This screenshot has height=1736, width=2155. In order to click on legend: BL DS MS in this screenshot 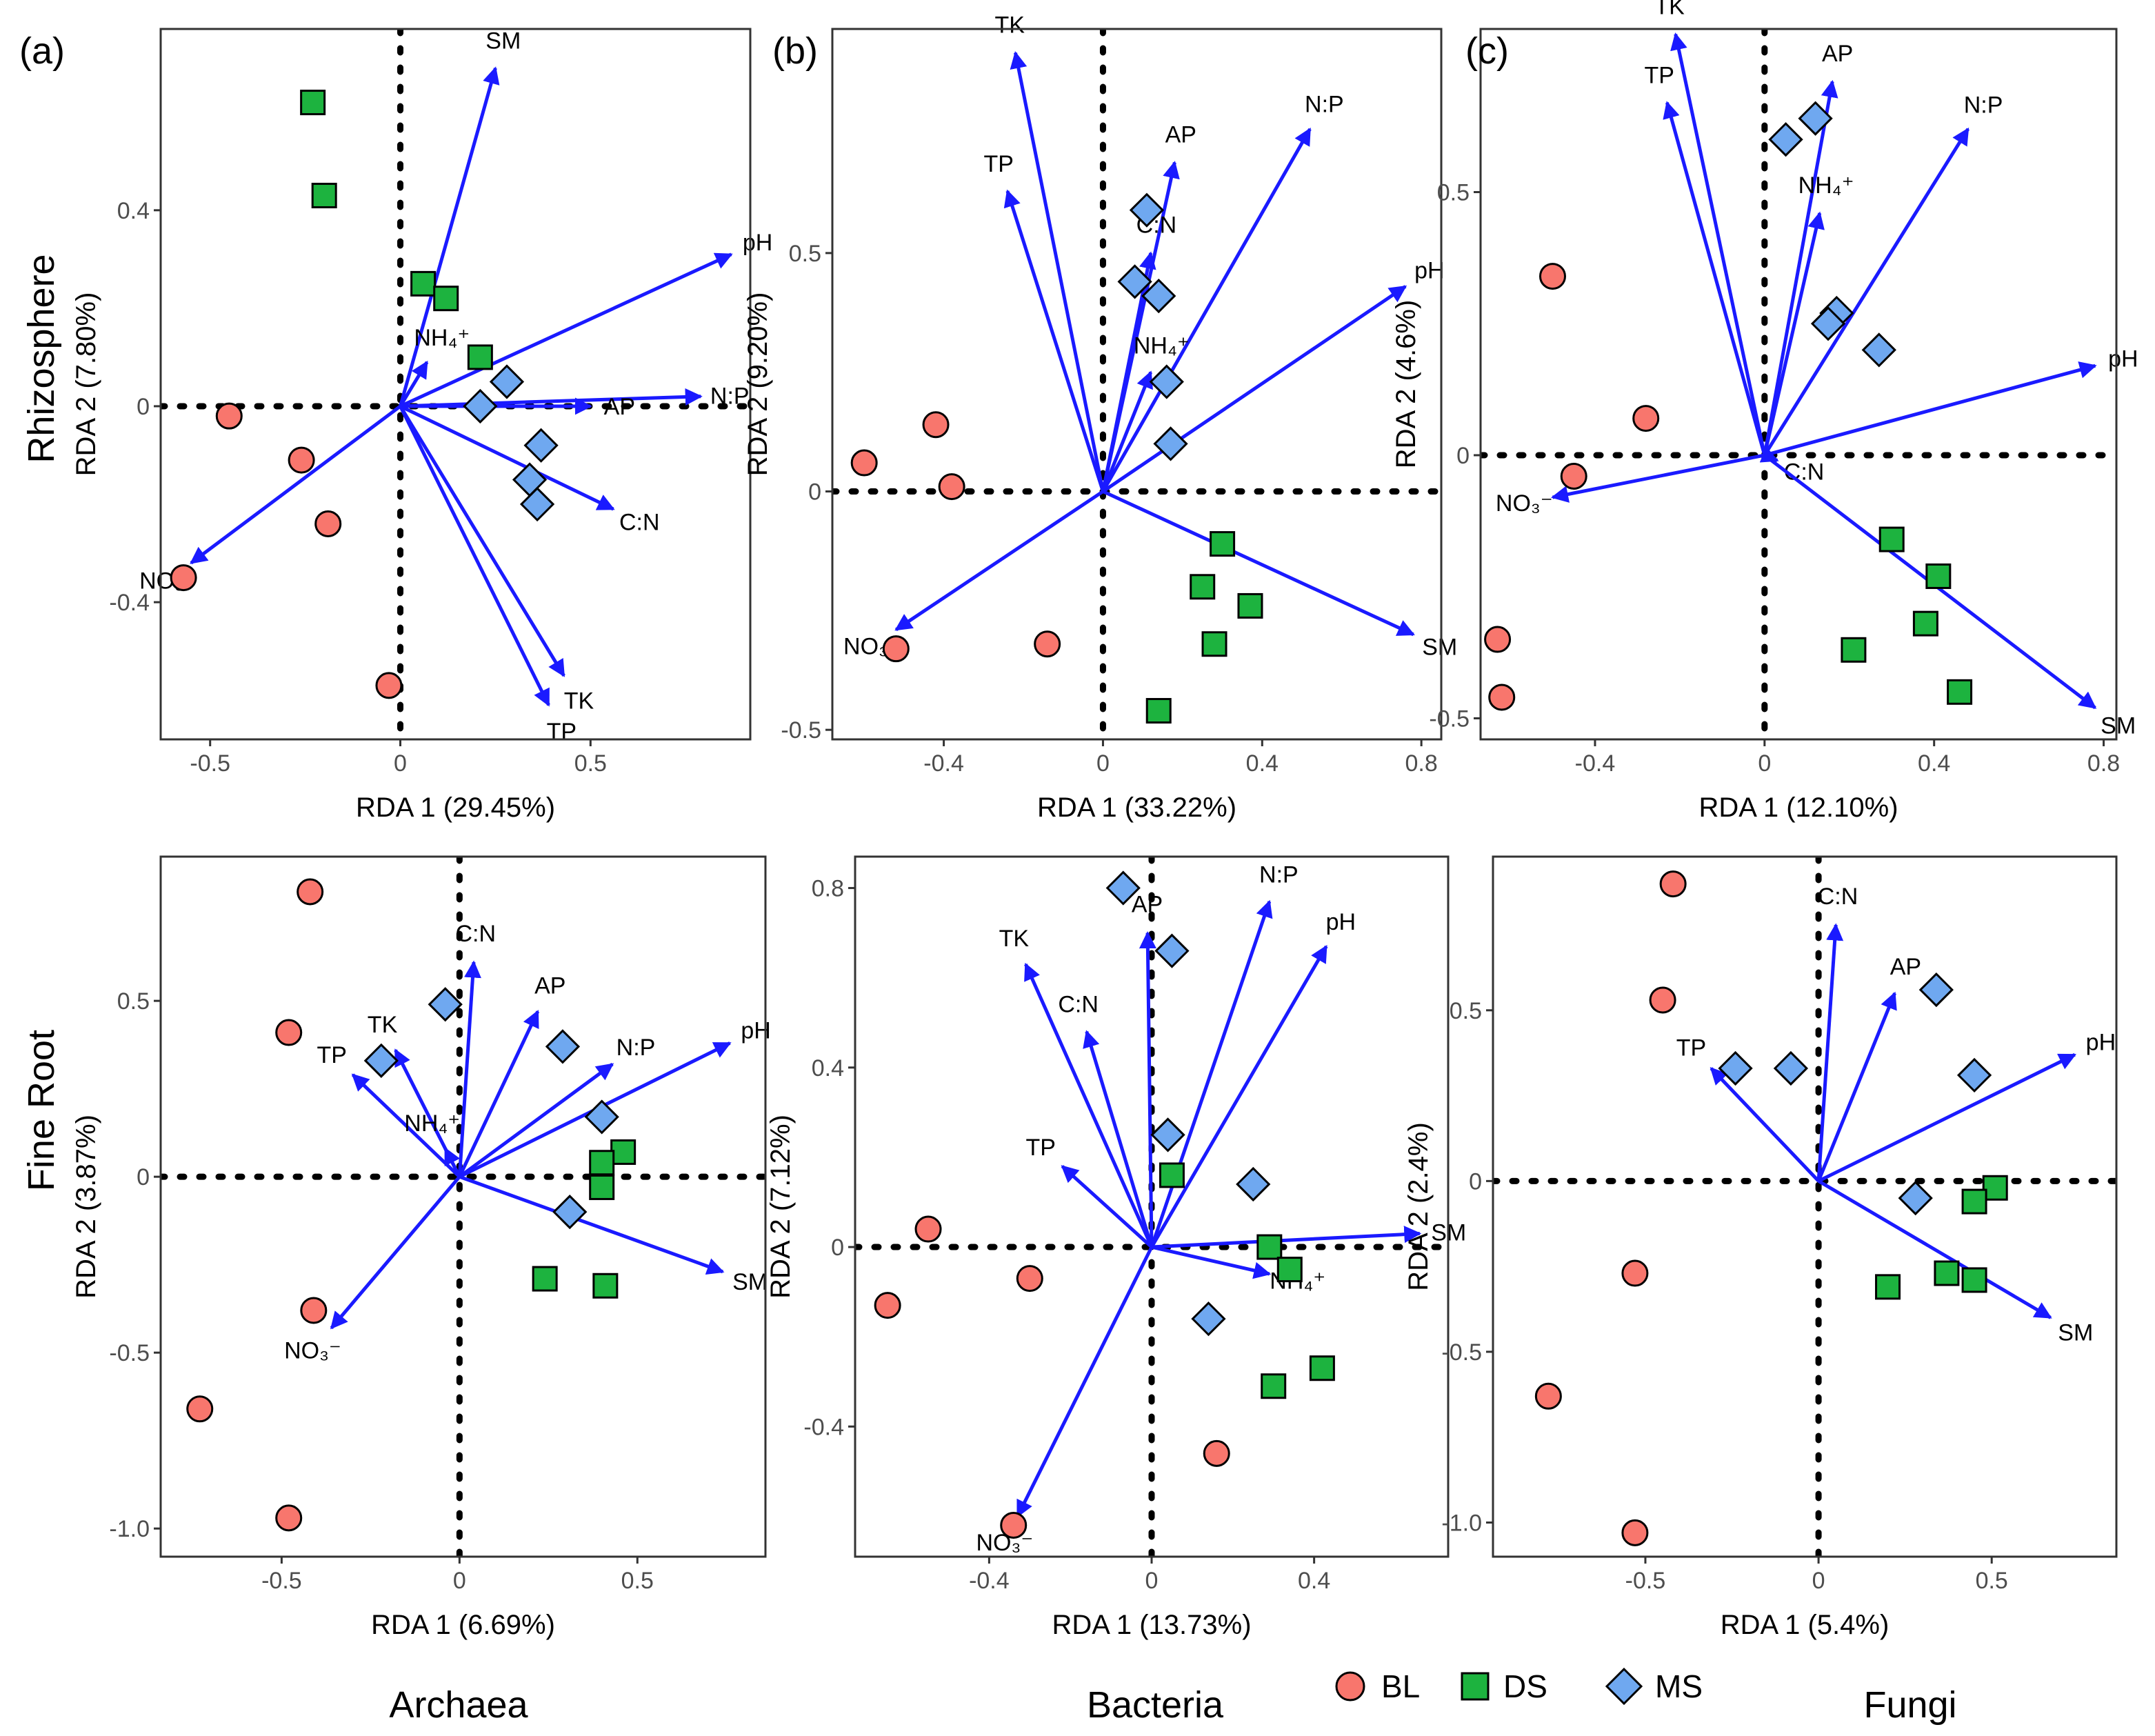, I will do `click(1519, 1687)`.